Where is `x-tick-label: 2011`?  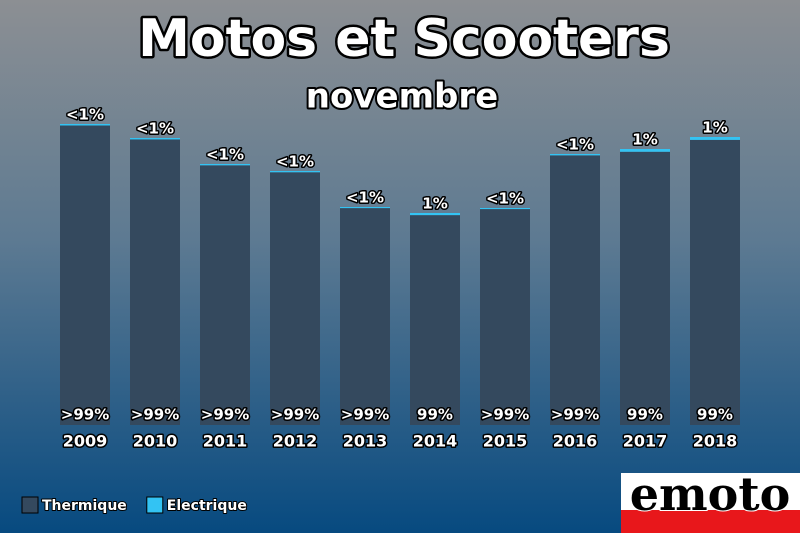 x-tick-label: 2011 is located at coordinates (225, 441).